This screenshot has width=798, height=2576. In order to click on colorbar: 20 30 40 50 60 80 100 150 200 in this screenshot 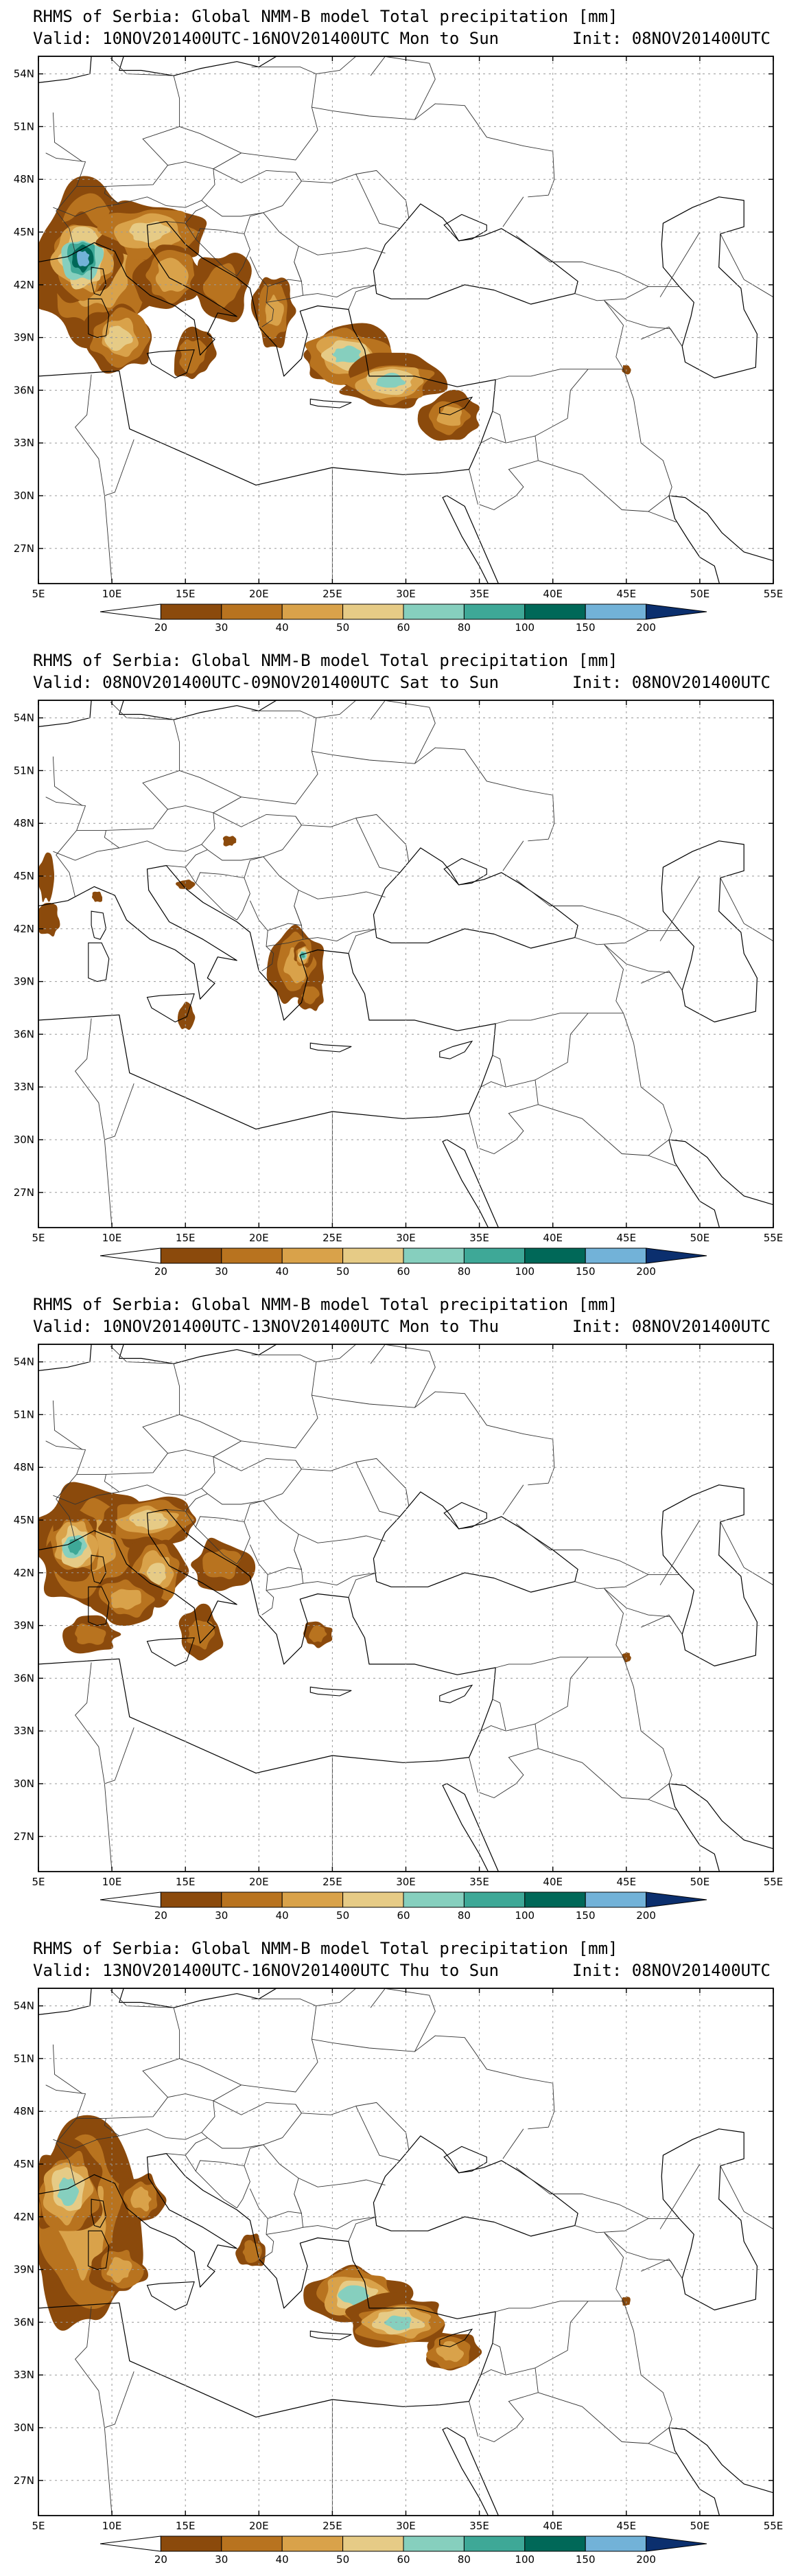, I will do `click(403, 618)`.